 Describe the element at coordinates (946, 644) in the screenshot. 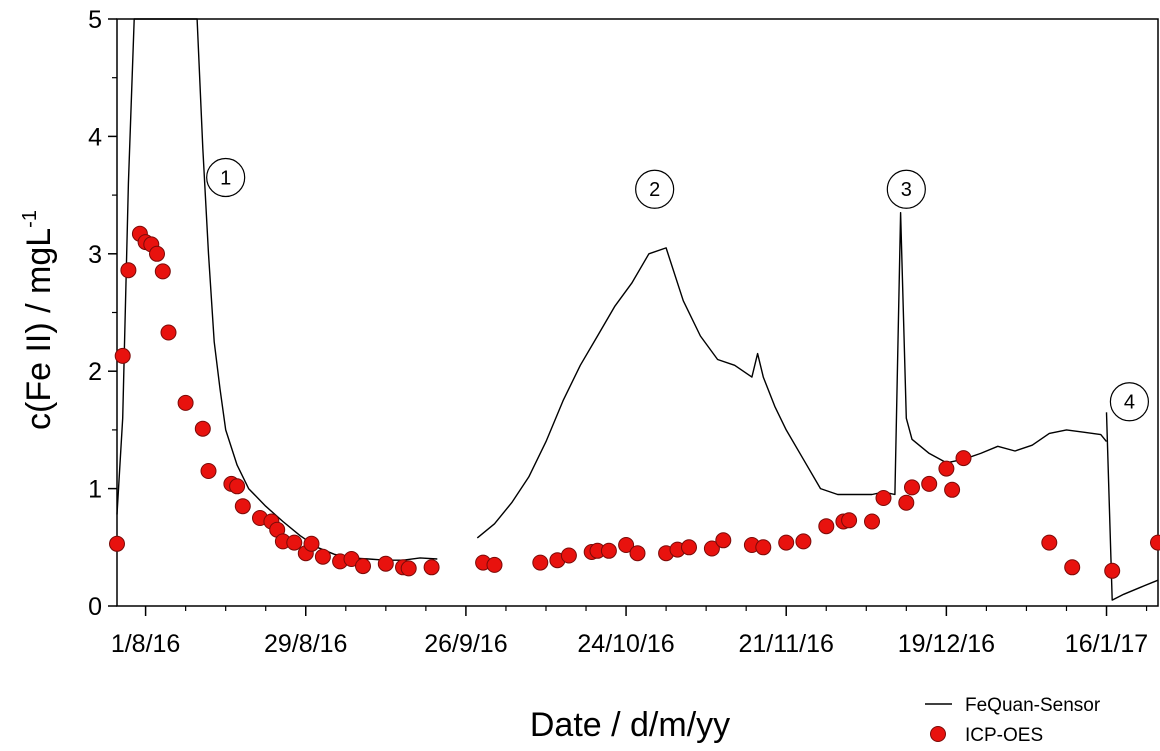

I see `x-tick-label: 19/12/16` at that location.